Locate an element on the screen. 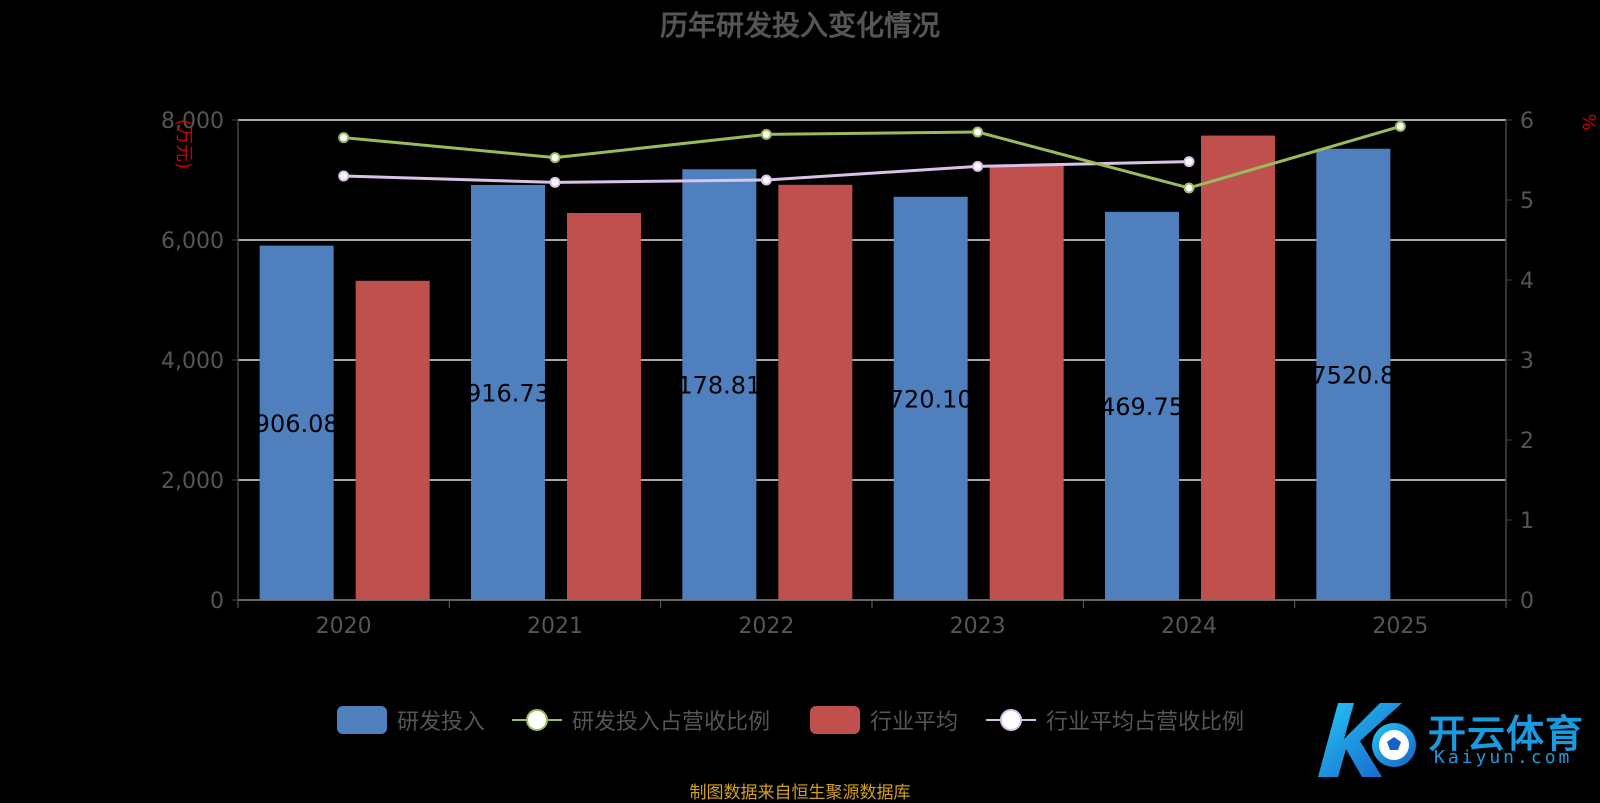 The image size is (1600, 803). y-right-tick-label: 1 is located at coordinates (1527, 521).